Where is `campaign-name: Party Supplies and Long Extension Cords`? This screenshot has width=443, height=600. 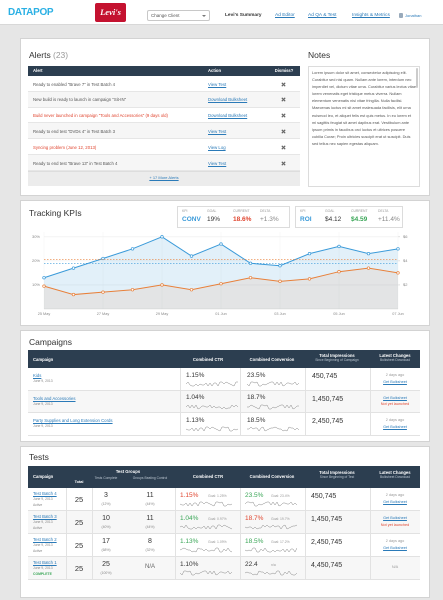
campaign-name: Party Supplies and Long Extension Cords is located at coordinates (73, 420).